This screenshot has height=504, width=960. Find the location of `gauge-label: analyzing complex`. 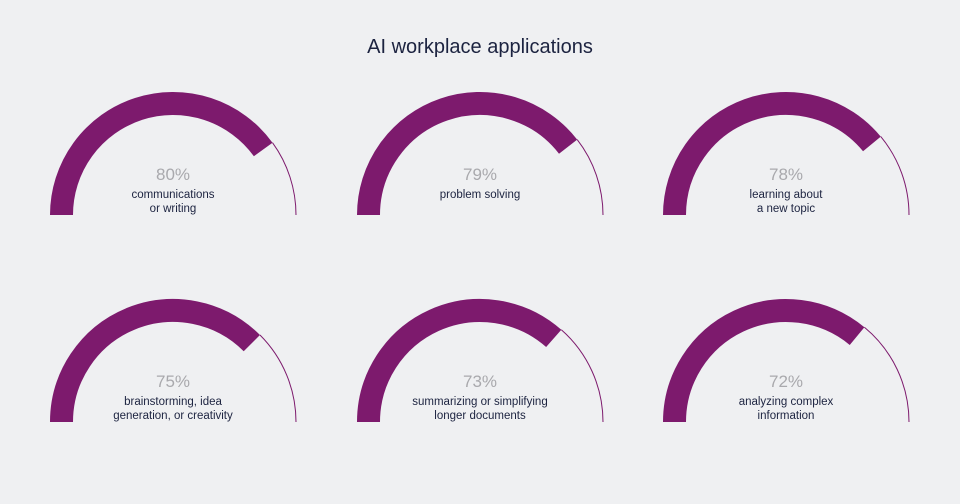

gauge-label: analyzing complex is located at coordinates (786, 402).